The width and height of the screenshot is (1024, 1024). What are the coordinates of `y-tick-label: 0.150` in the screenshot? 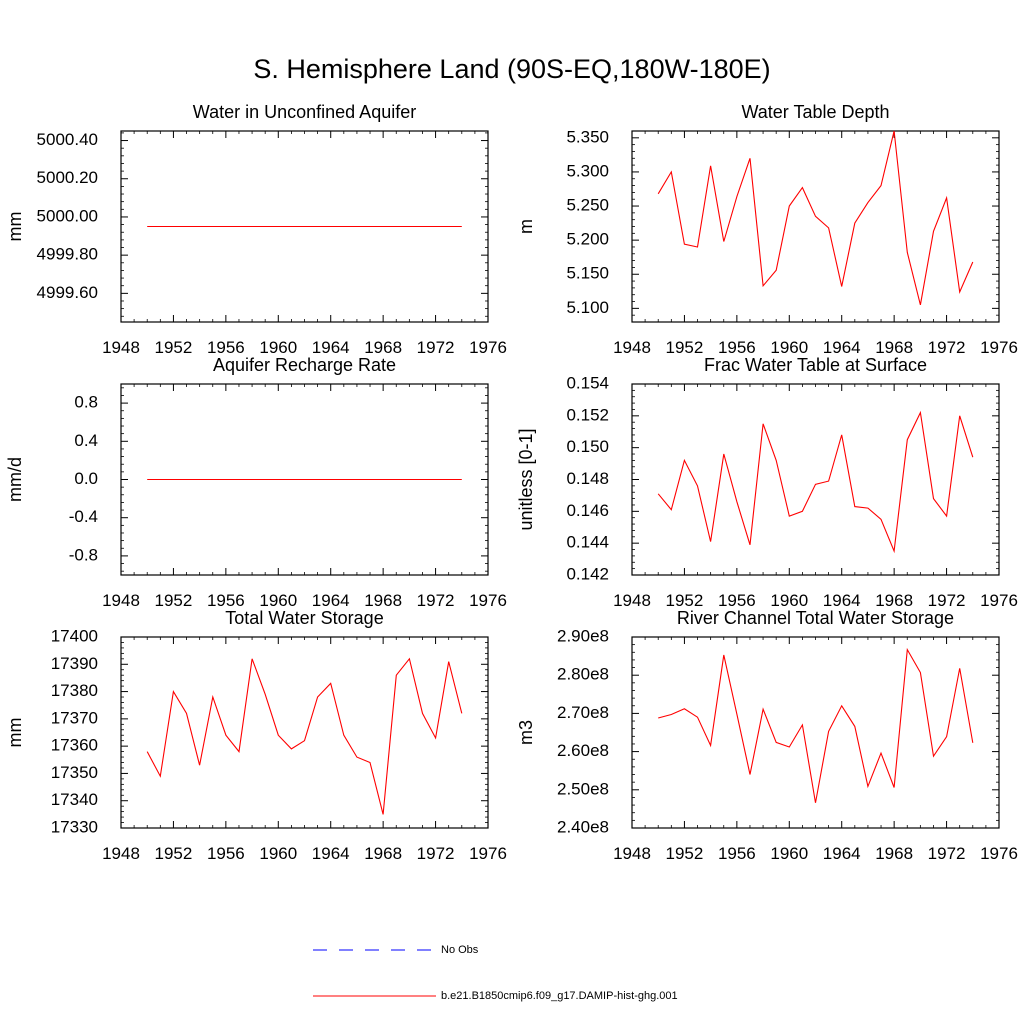 It's located at (587, 446).